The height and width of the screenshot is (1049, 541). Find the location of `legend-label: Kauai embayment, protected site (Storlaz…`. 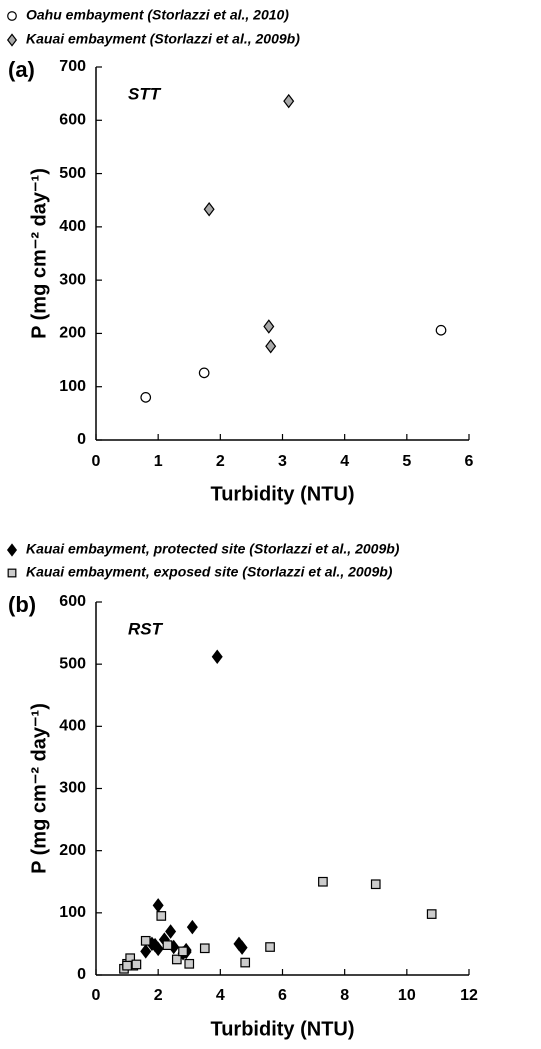

legend-label: Kauai embayment, protected site (Storlaz… is located at coordinates (213, 549).